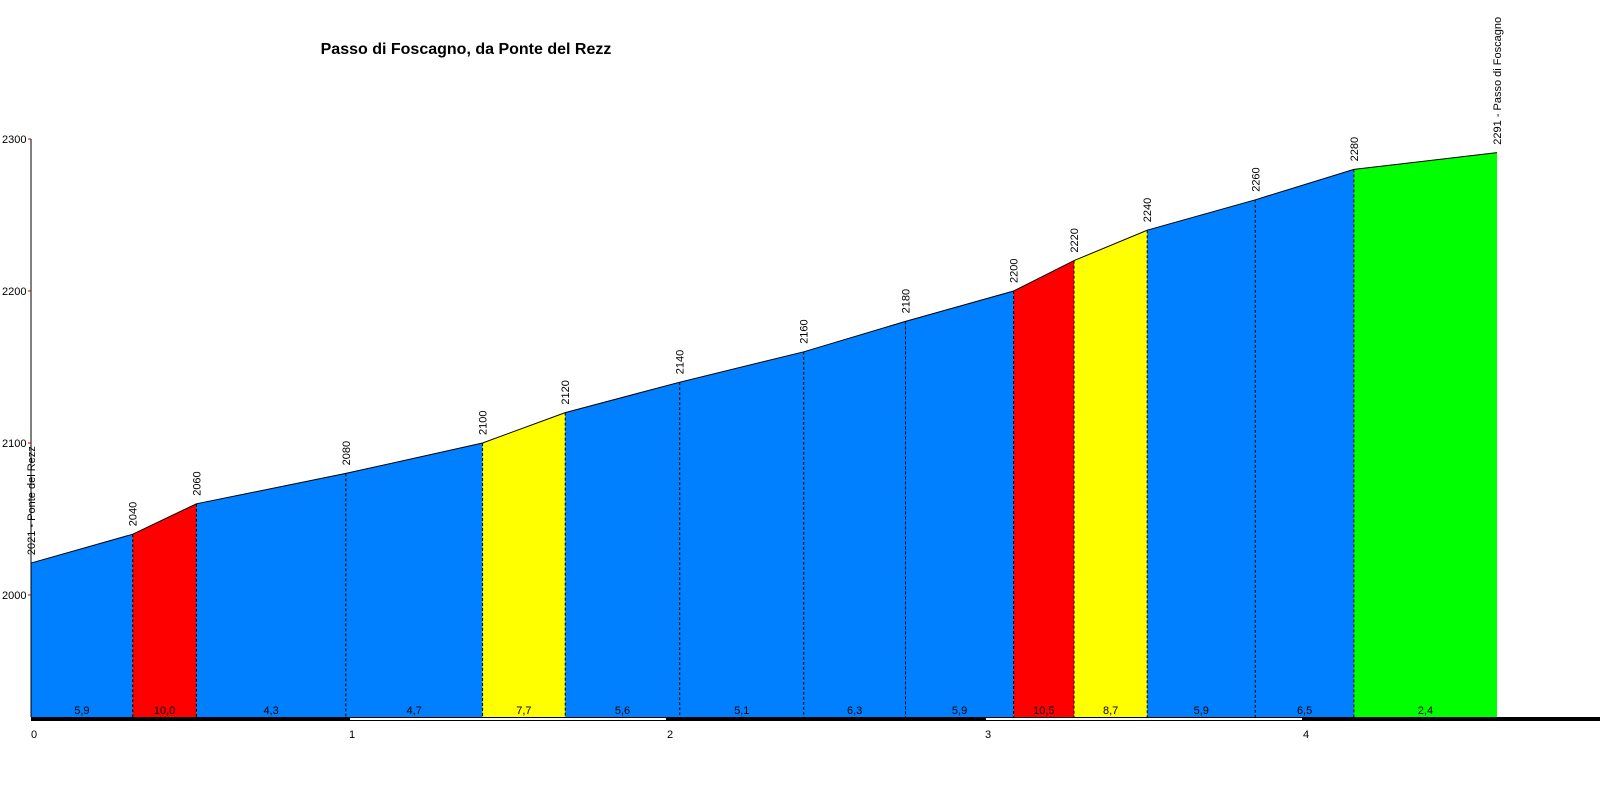 This screenshot has width=1600, height=800. I want to click on elevation-label: 2200, so click(1015, 271).